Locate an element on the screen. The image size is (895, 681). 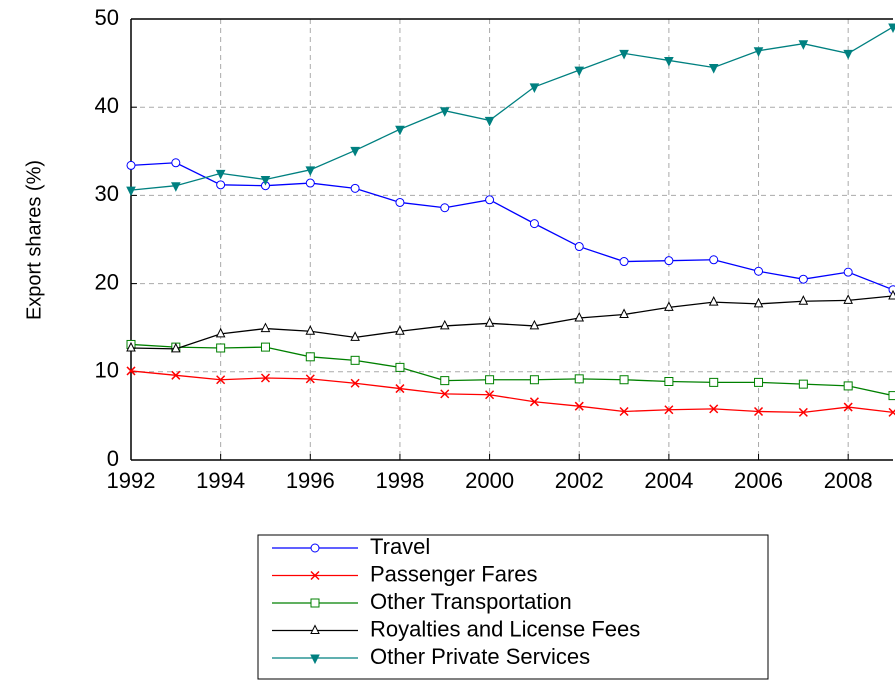
x-tick-label: 1998 is located at coordinates (399, 480).